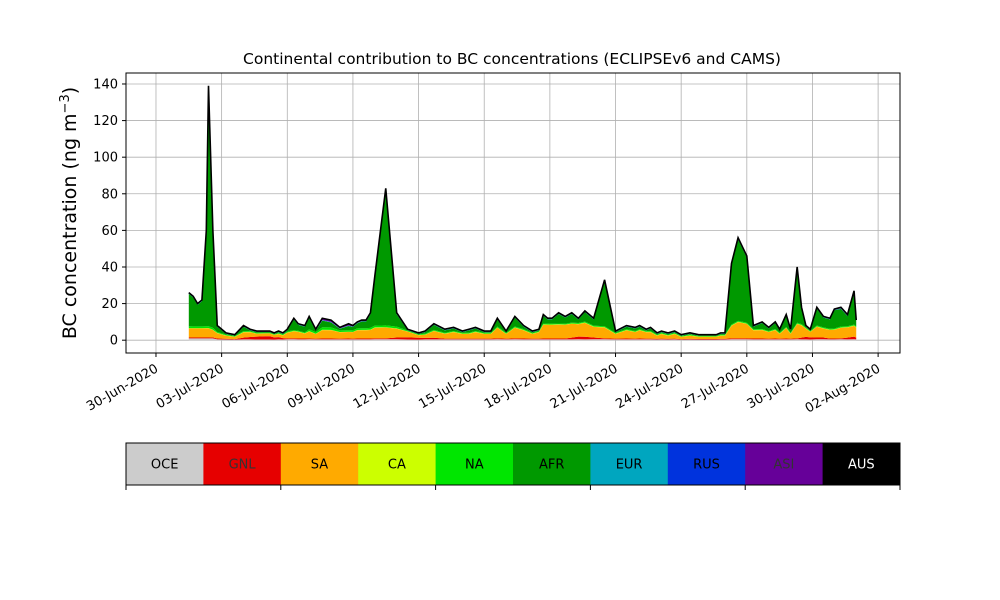 This screenshot has height=600, width=1000. I want to click on x-tick-label: 09-Jul-2020, so click(321, 386).